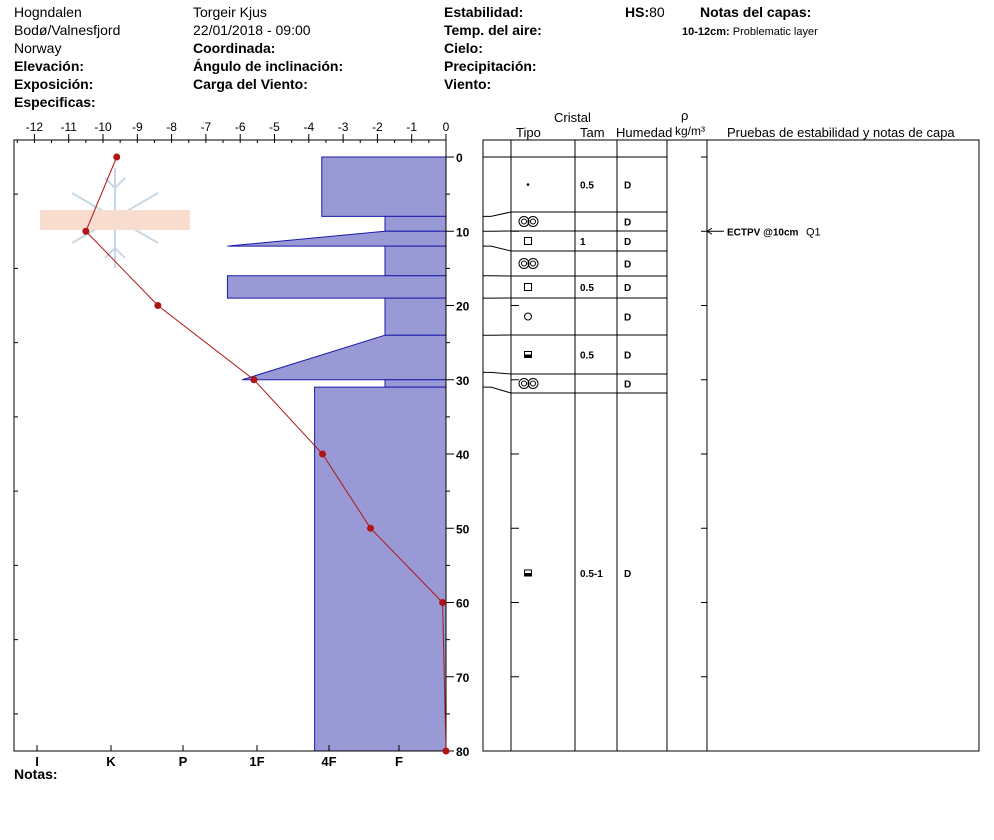 The height and width of the screenshot is (840, 994). What do you see at coordinates (775, 32) in the screenshot?
I see `layer-note-text: Problematic layer` at bounding box center [775, 32].